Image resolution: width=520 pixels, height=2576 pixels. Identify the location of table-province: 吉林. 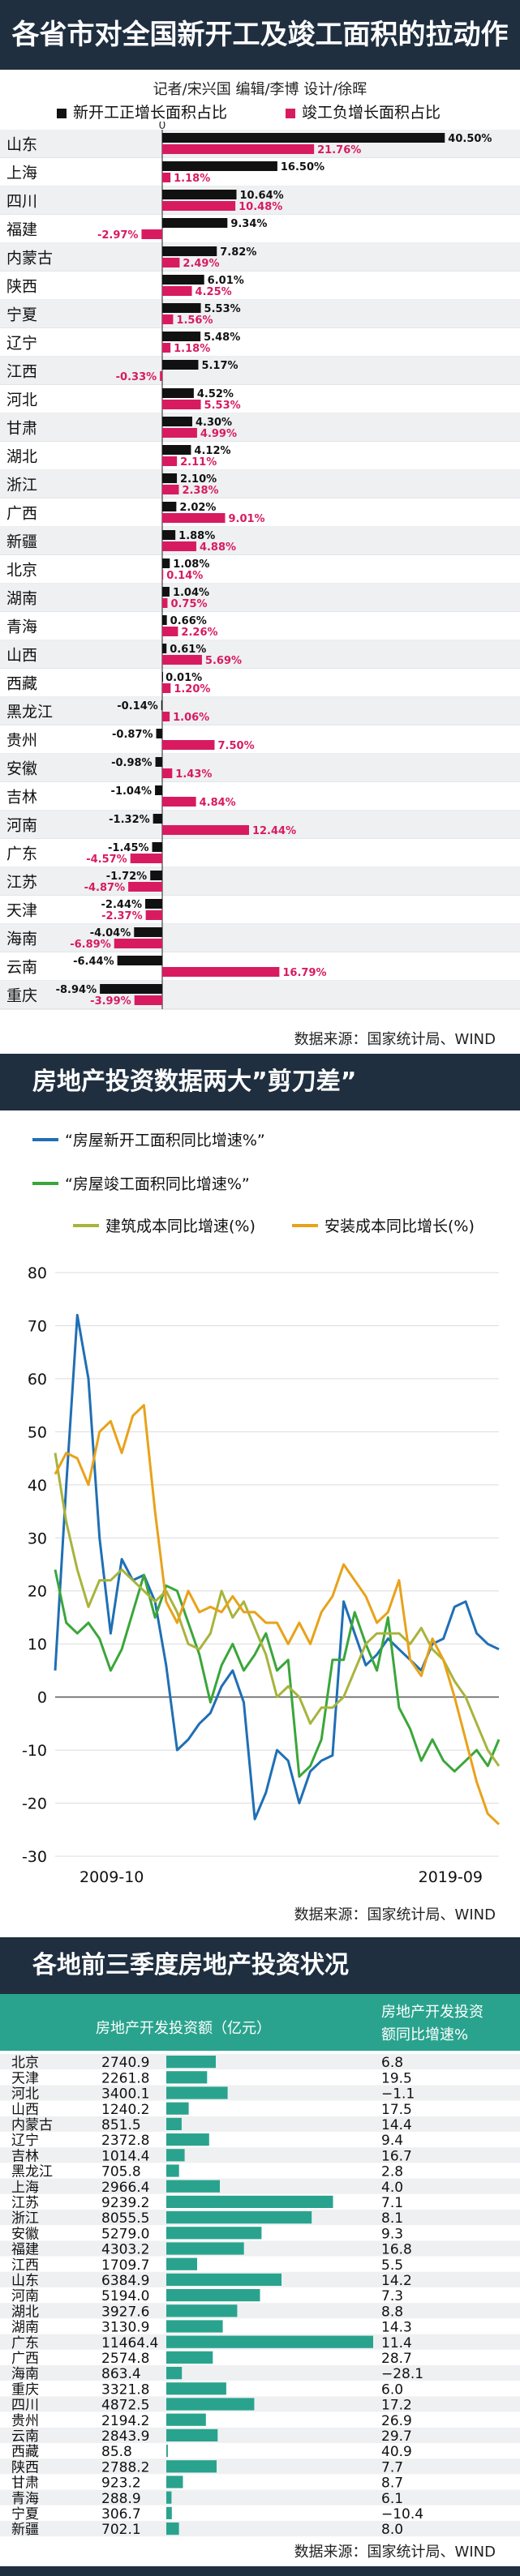
(25, 2156).